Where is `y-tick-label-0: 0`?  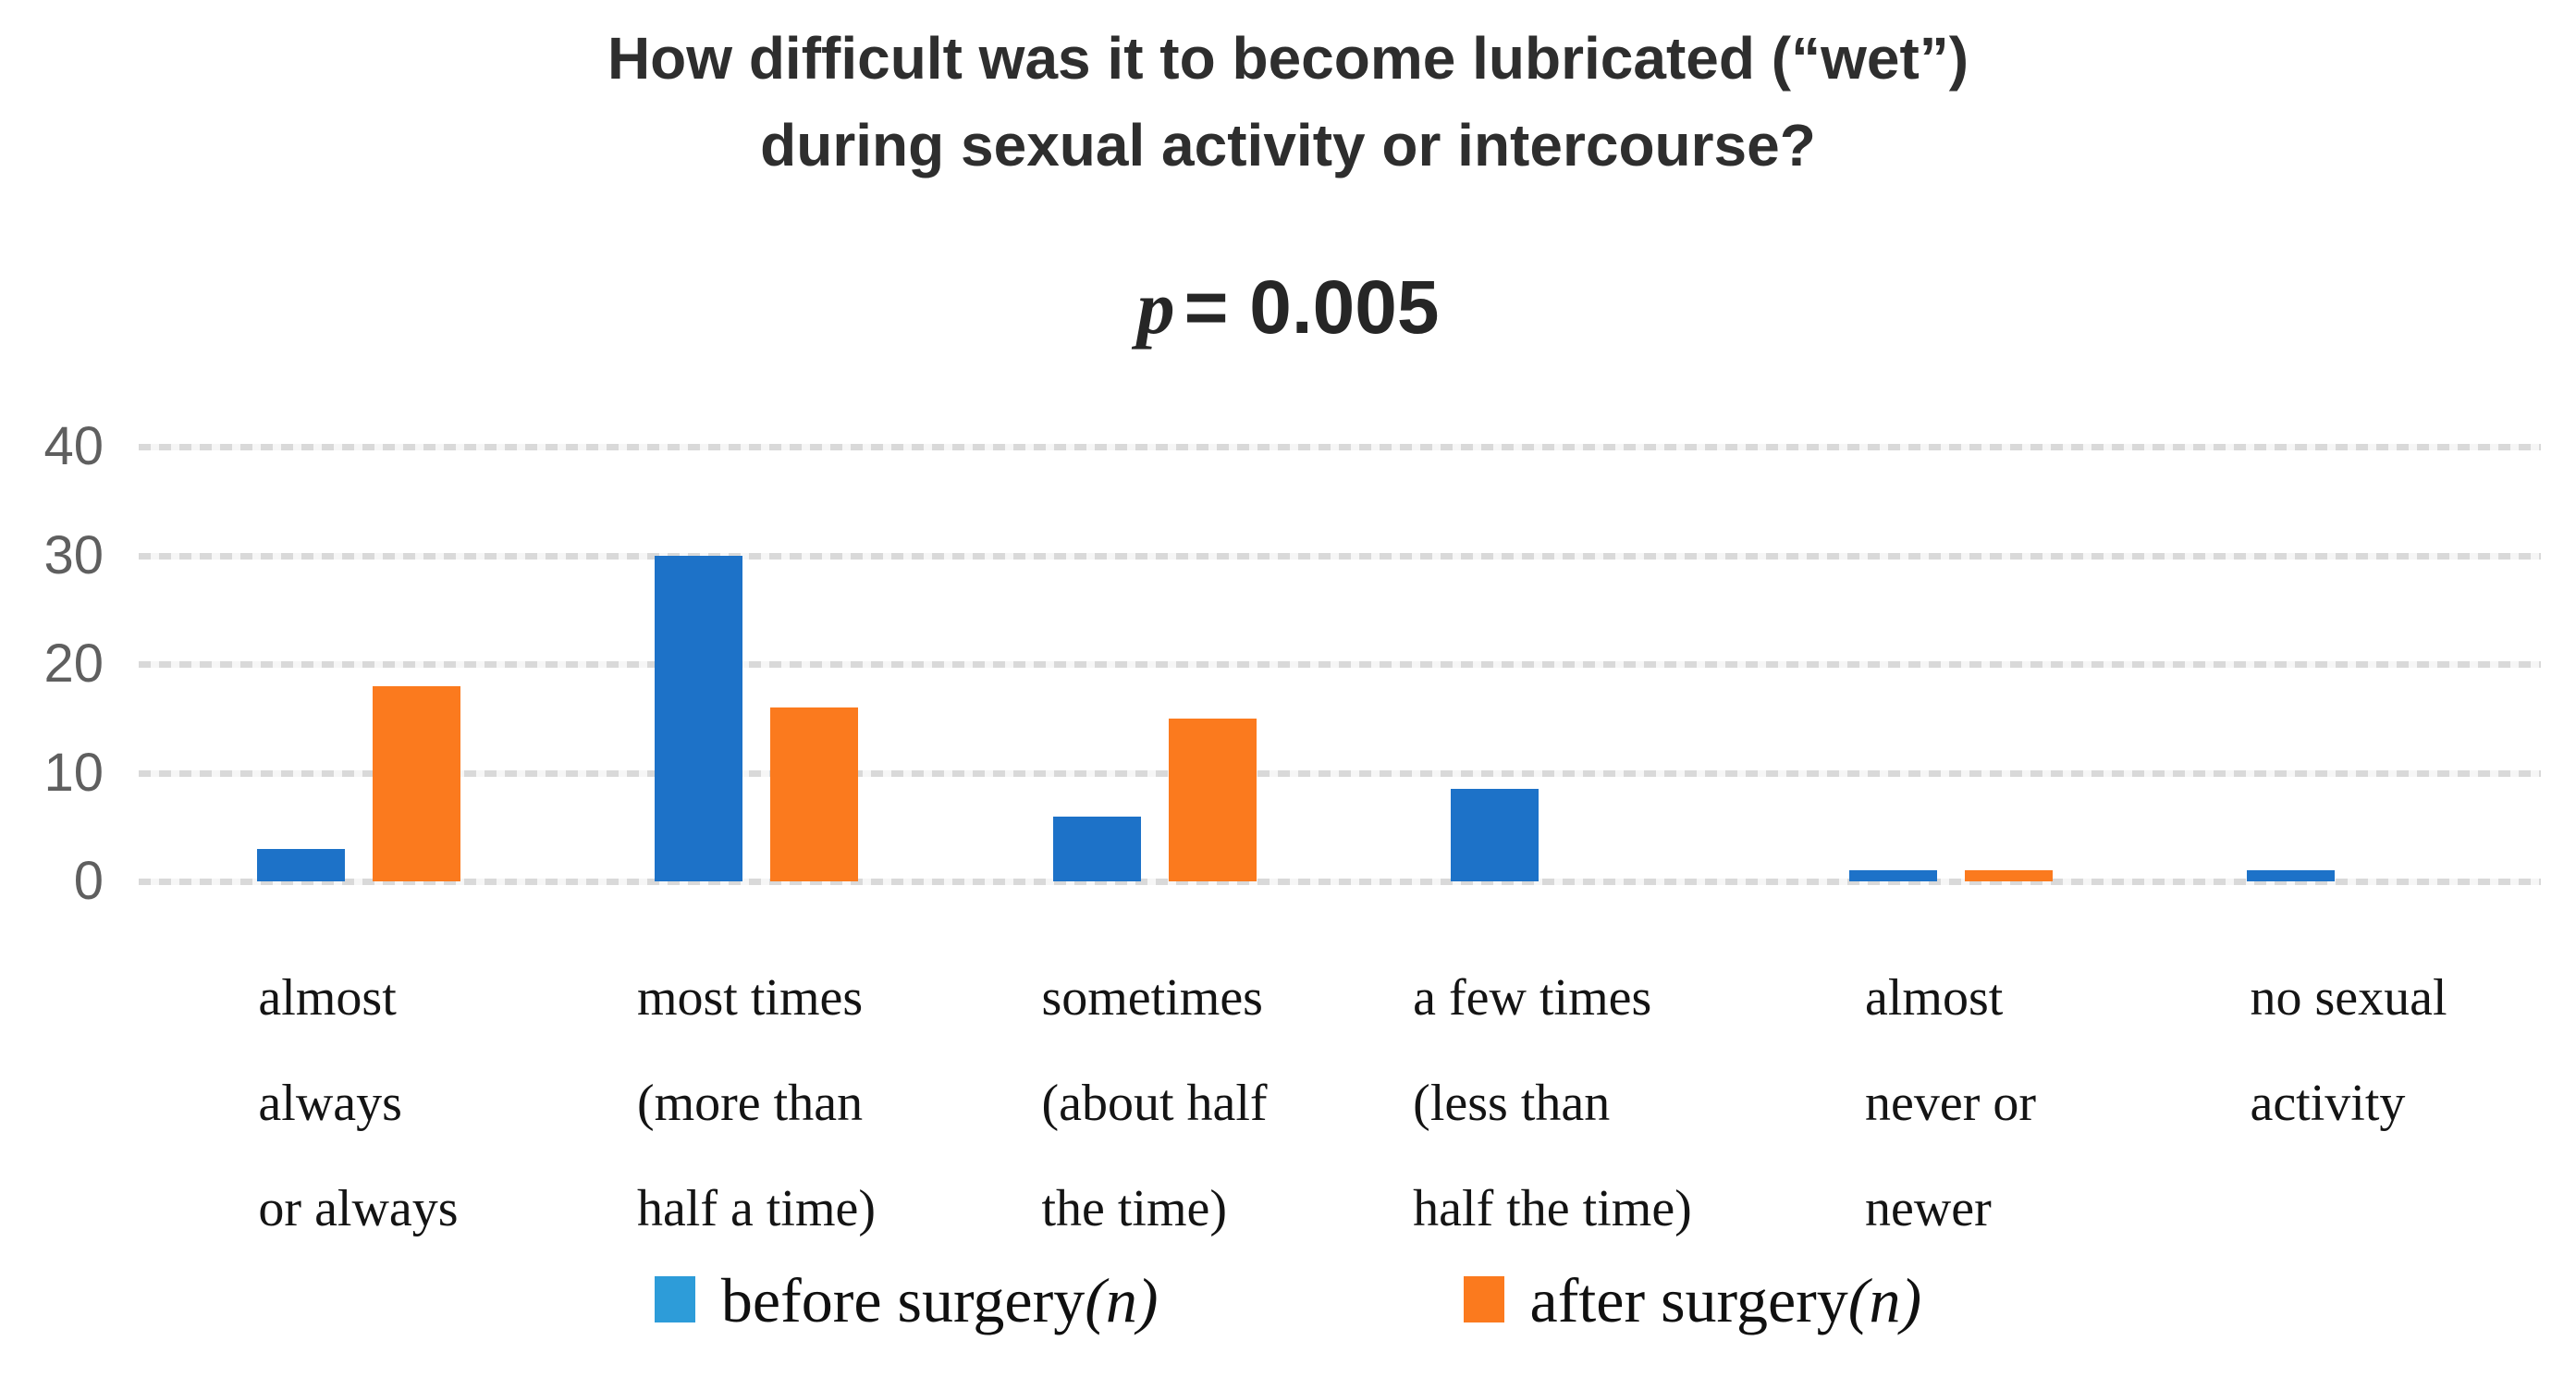
y-tick-label-0: 0 is located at coordinates (88, 881).